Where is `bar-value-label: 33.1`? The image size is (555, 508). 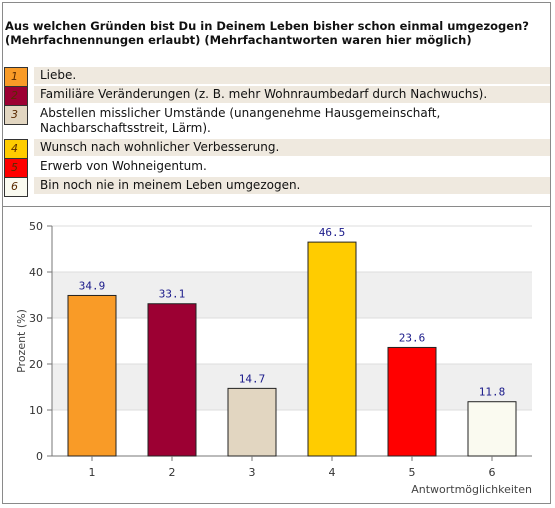 bar-value-label: 33.1 is located at coordinates (172, 294).